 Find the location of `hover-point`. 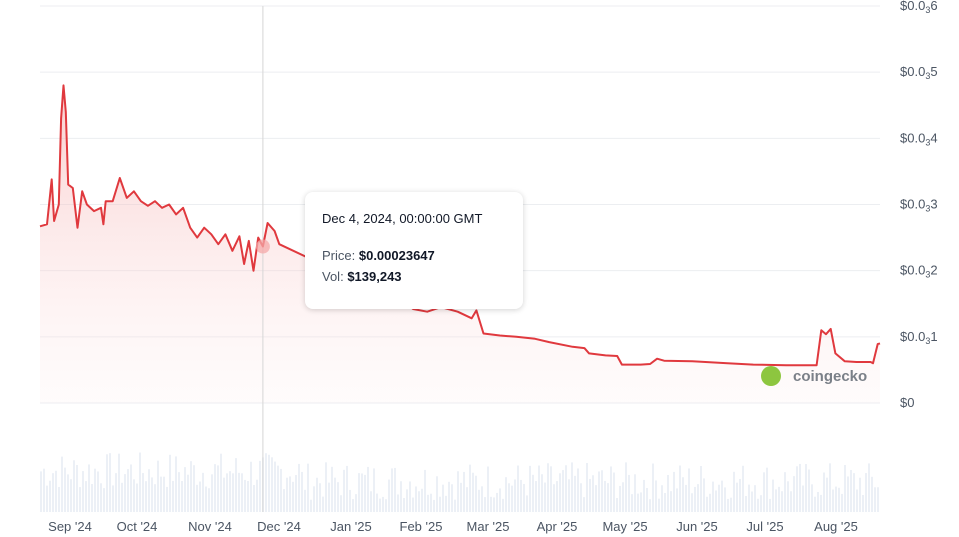

hover-point is located at coordinates (262, 246).